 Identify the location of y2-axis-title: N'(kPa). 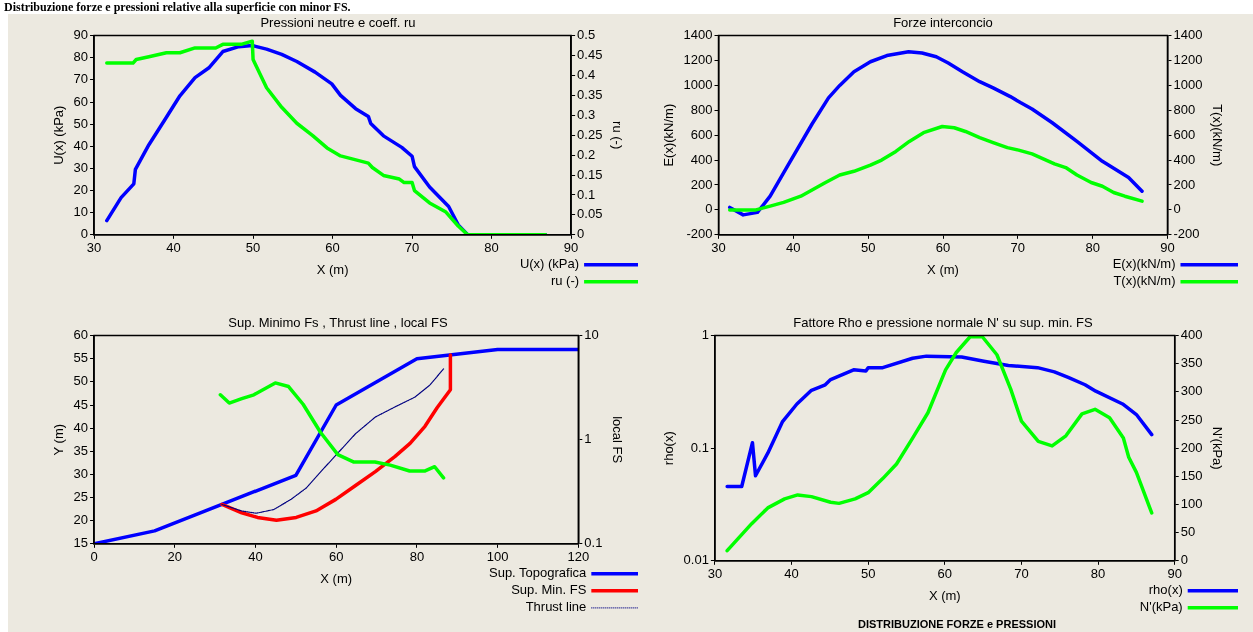
(1217, 448).